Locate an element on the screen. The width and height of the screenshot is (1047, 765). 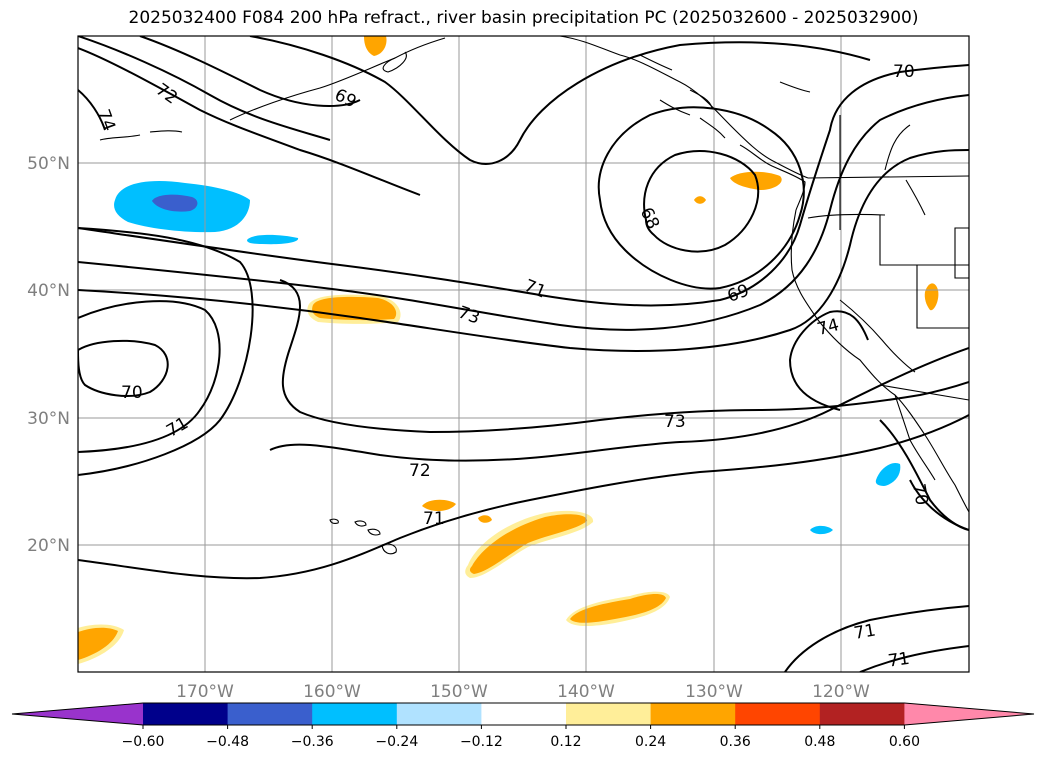
lat-label: 50°N is located at coordinates (48, 164).